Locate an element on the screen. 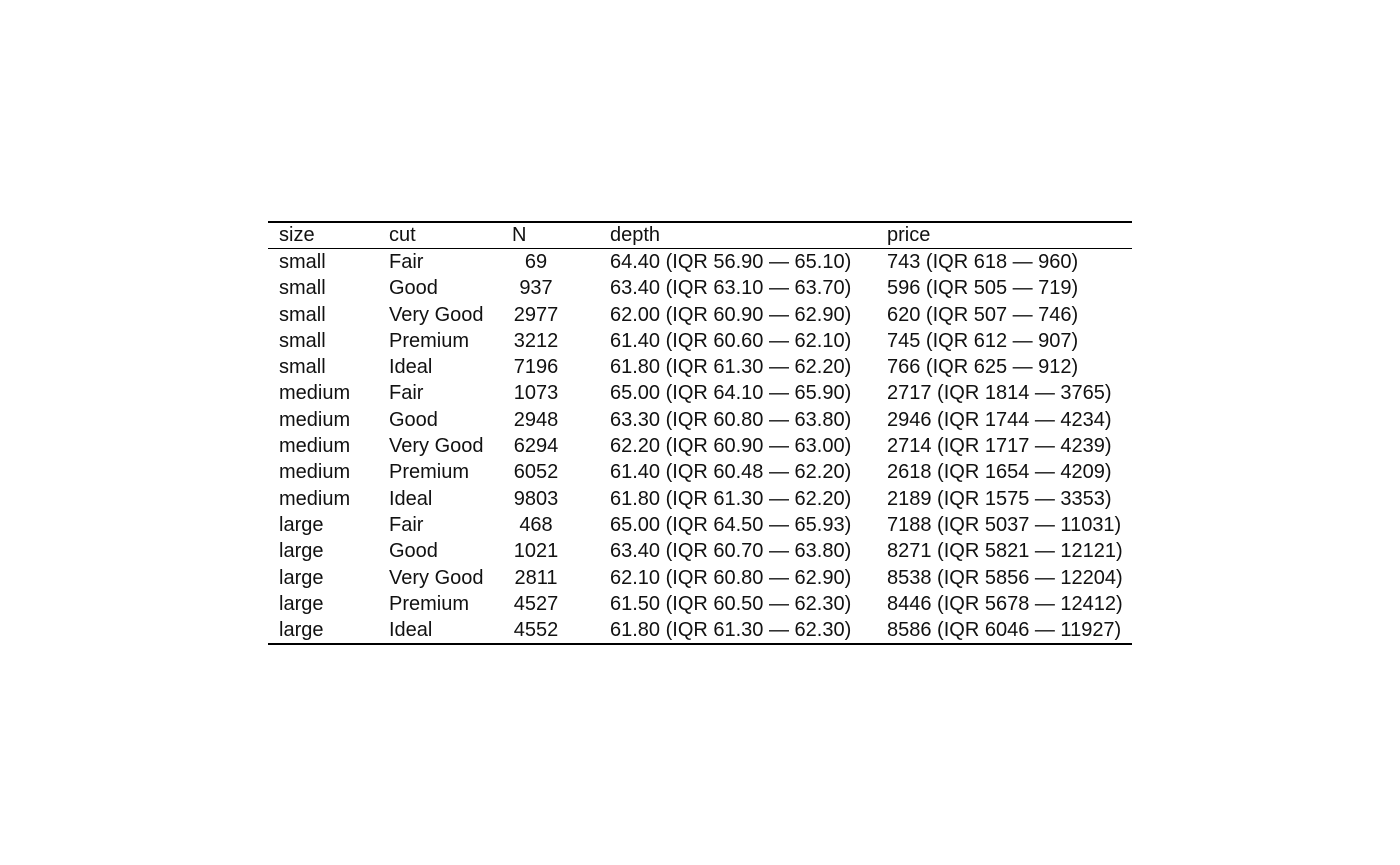 This screenshot has height=865, width=1400. header-depth: depth is located at coordinates (737, 235).